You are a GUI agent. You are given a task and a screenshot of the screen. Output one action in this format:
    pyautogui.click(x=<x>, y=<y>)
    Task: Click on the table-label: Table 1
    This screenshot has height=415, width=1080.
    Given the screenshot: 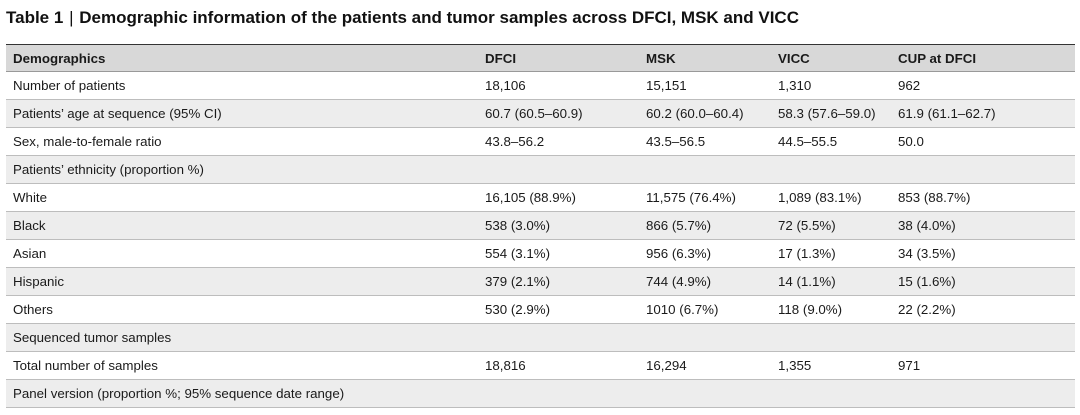 What is the action you would take?
    pyautogui.click(x=35, y=17)
    